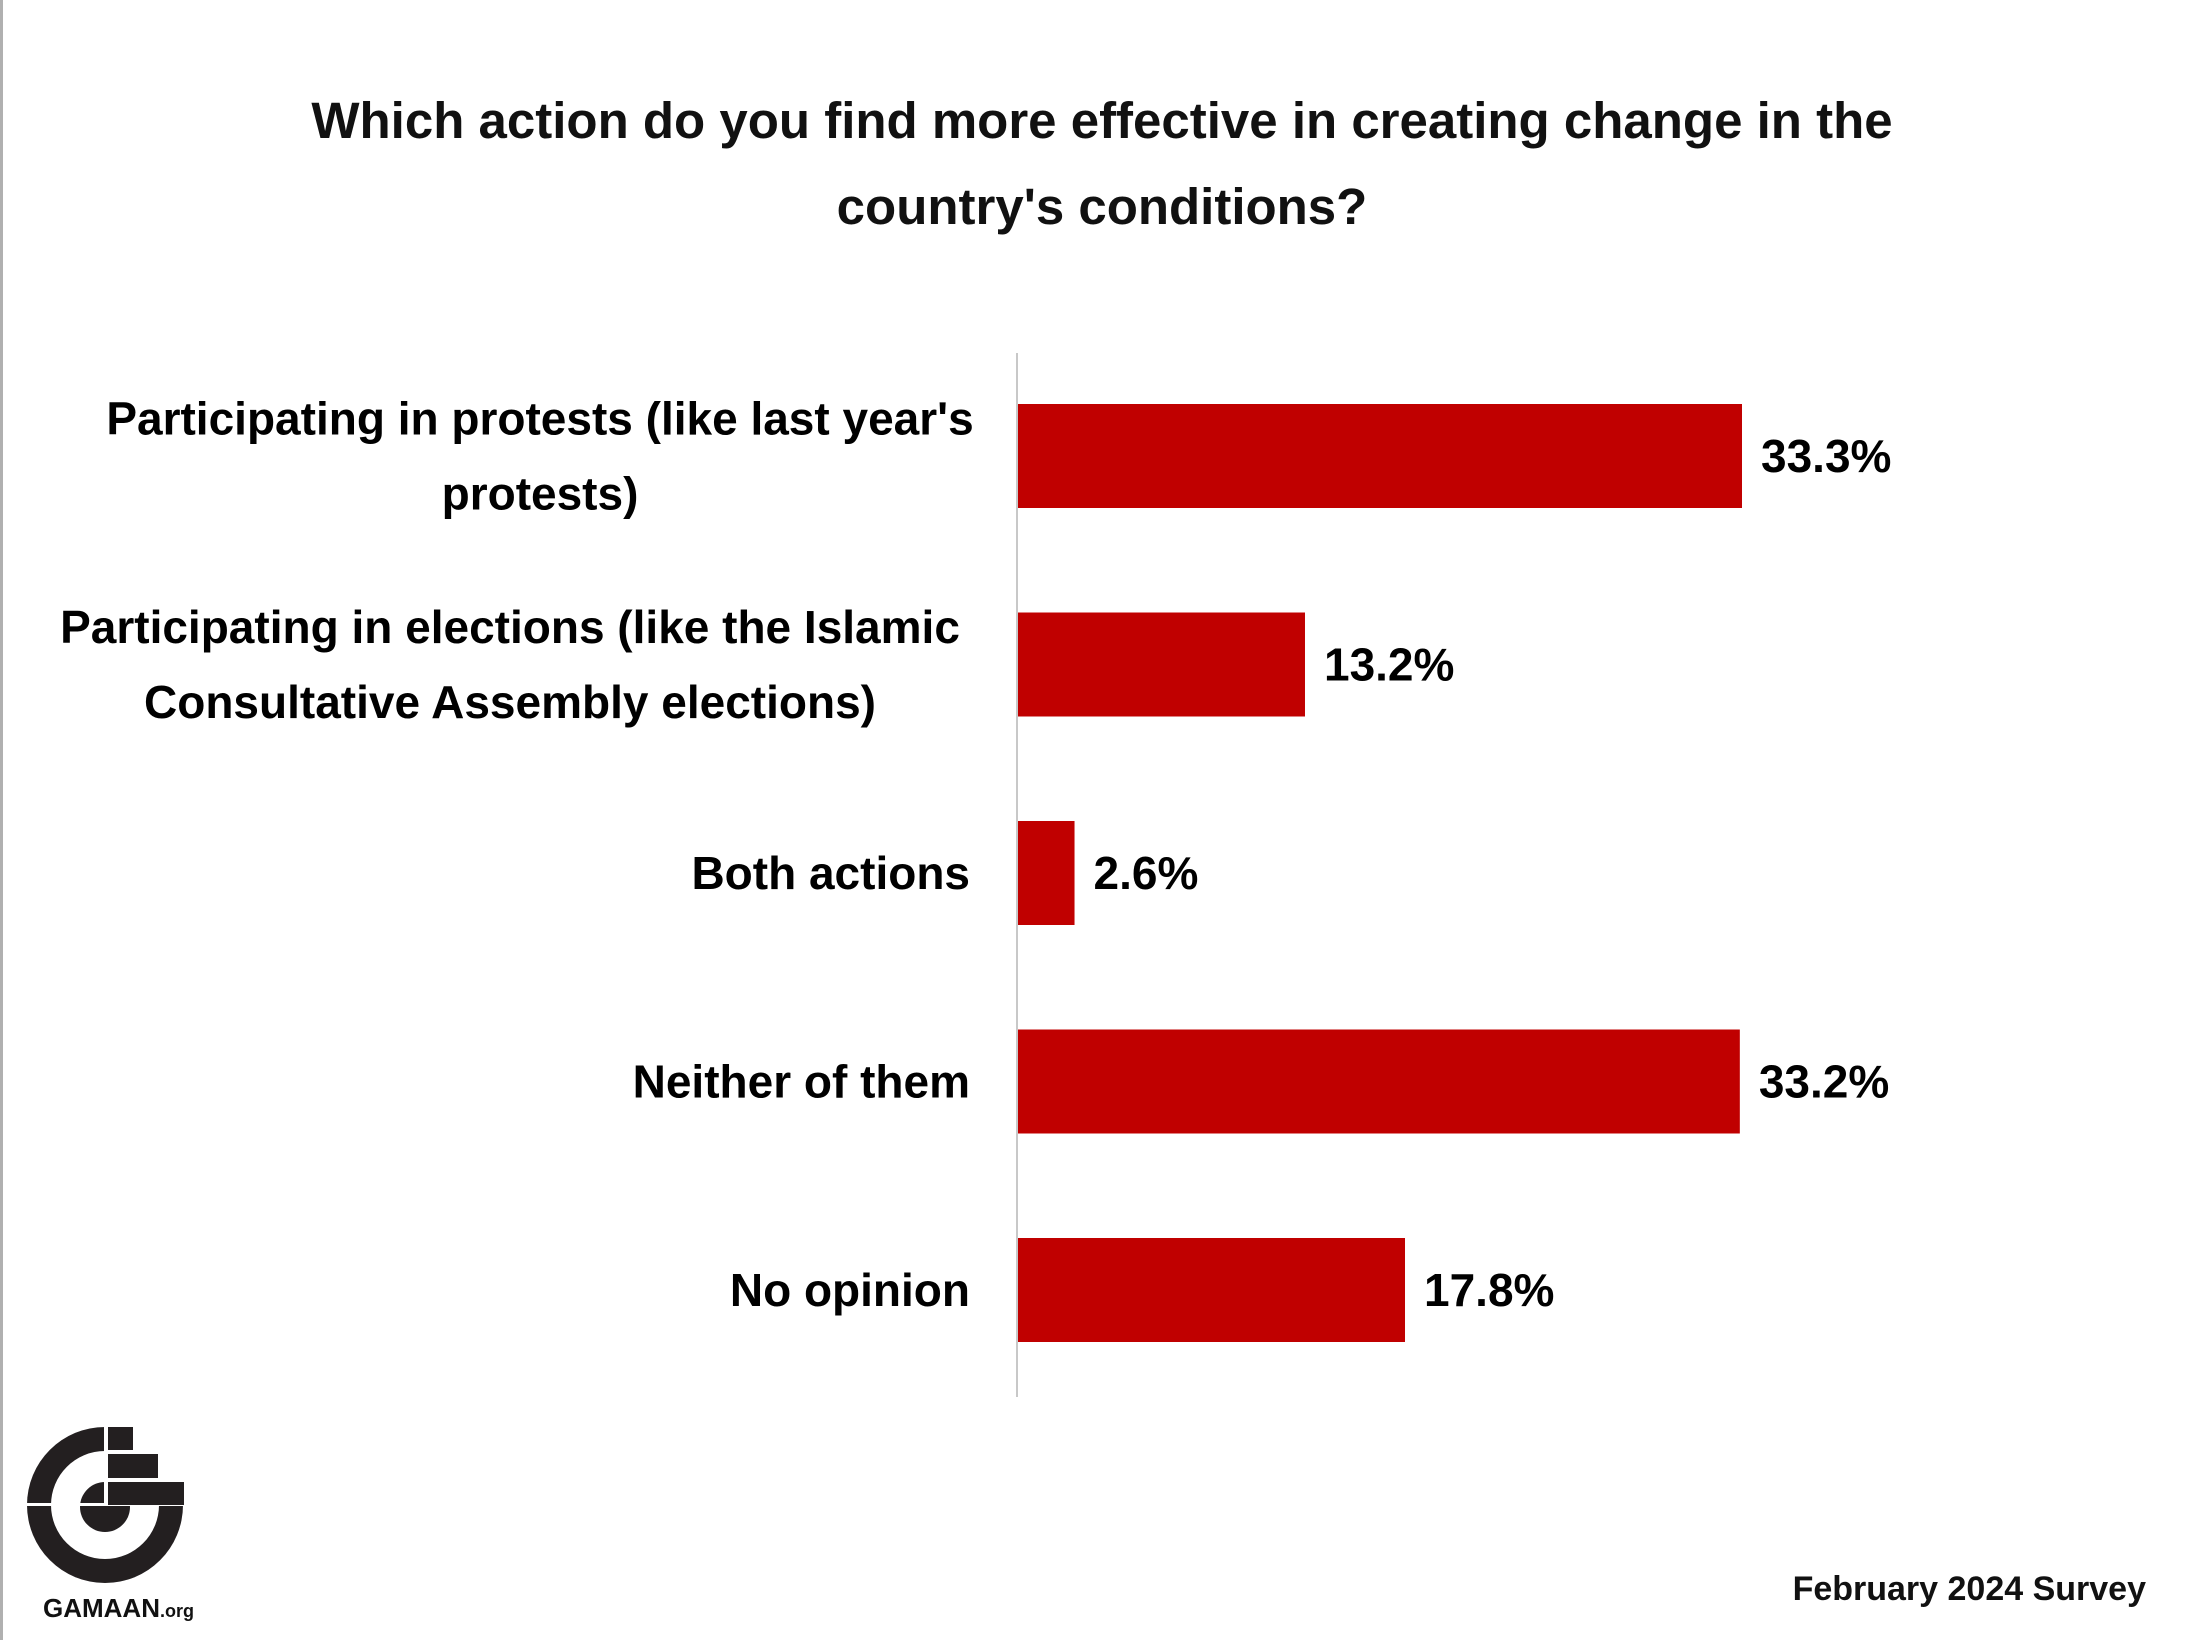 The height and width of the screenshot is (1640, 2208). I want to click on left-border, so click(1, 820).